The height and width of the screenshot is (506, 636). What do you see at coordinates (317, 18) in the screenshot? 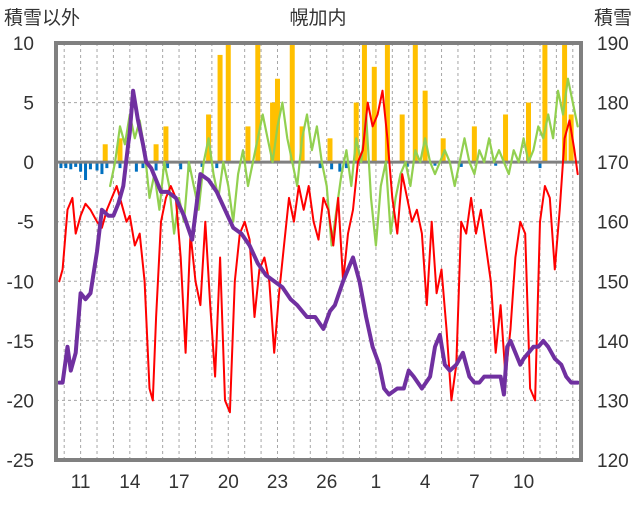
I see `chart-title: 幌加内` at bounding box center [317, 18].